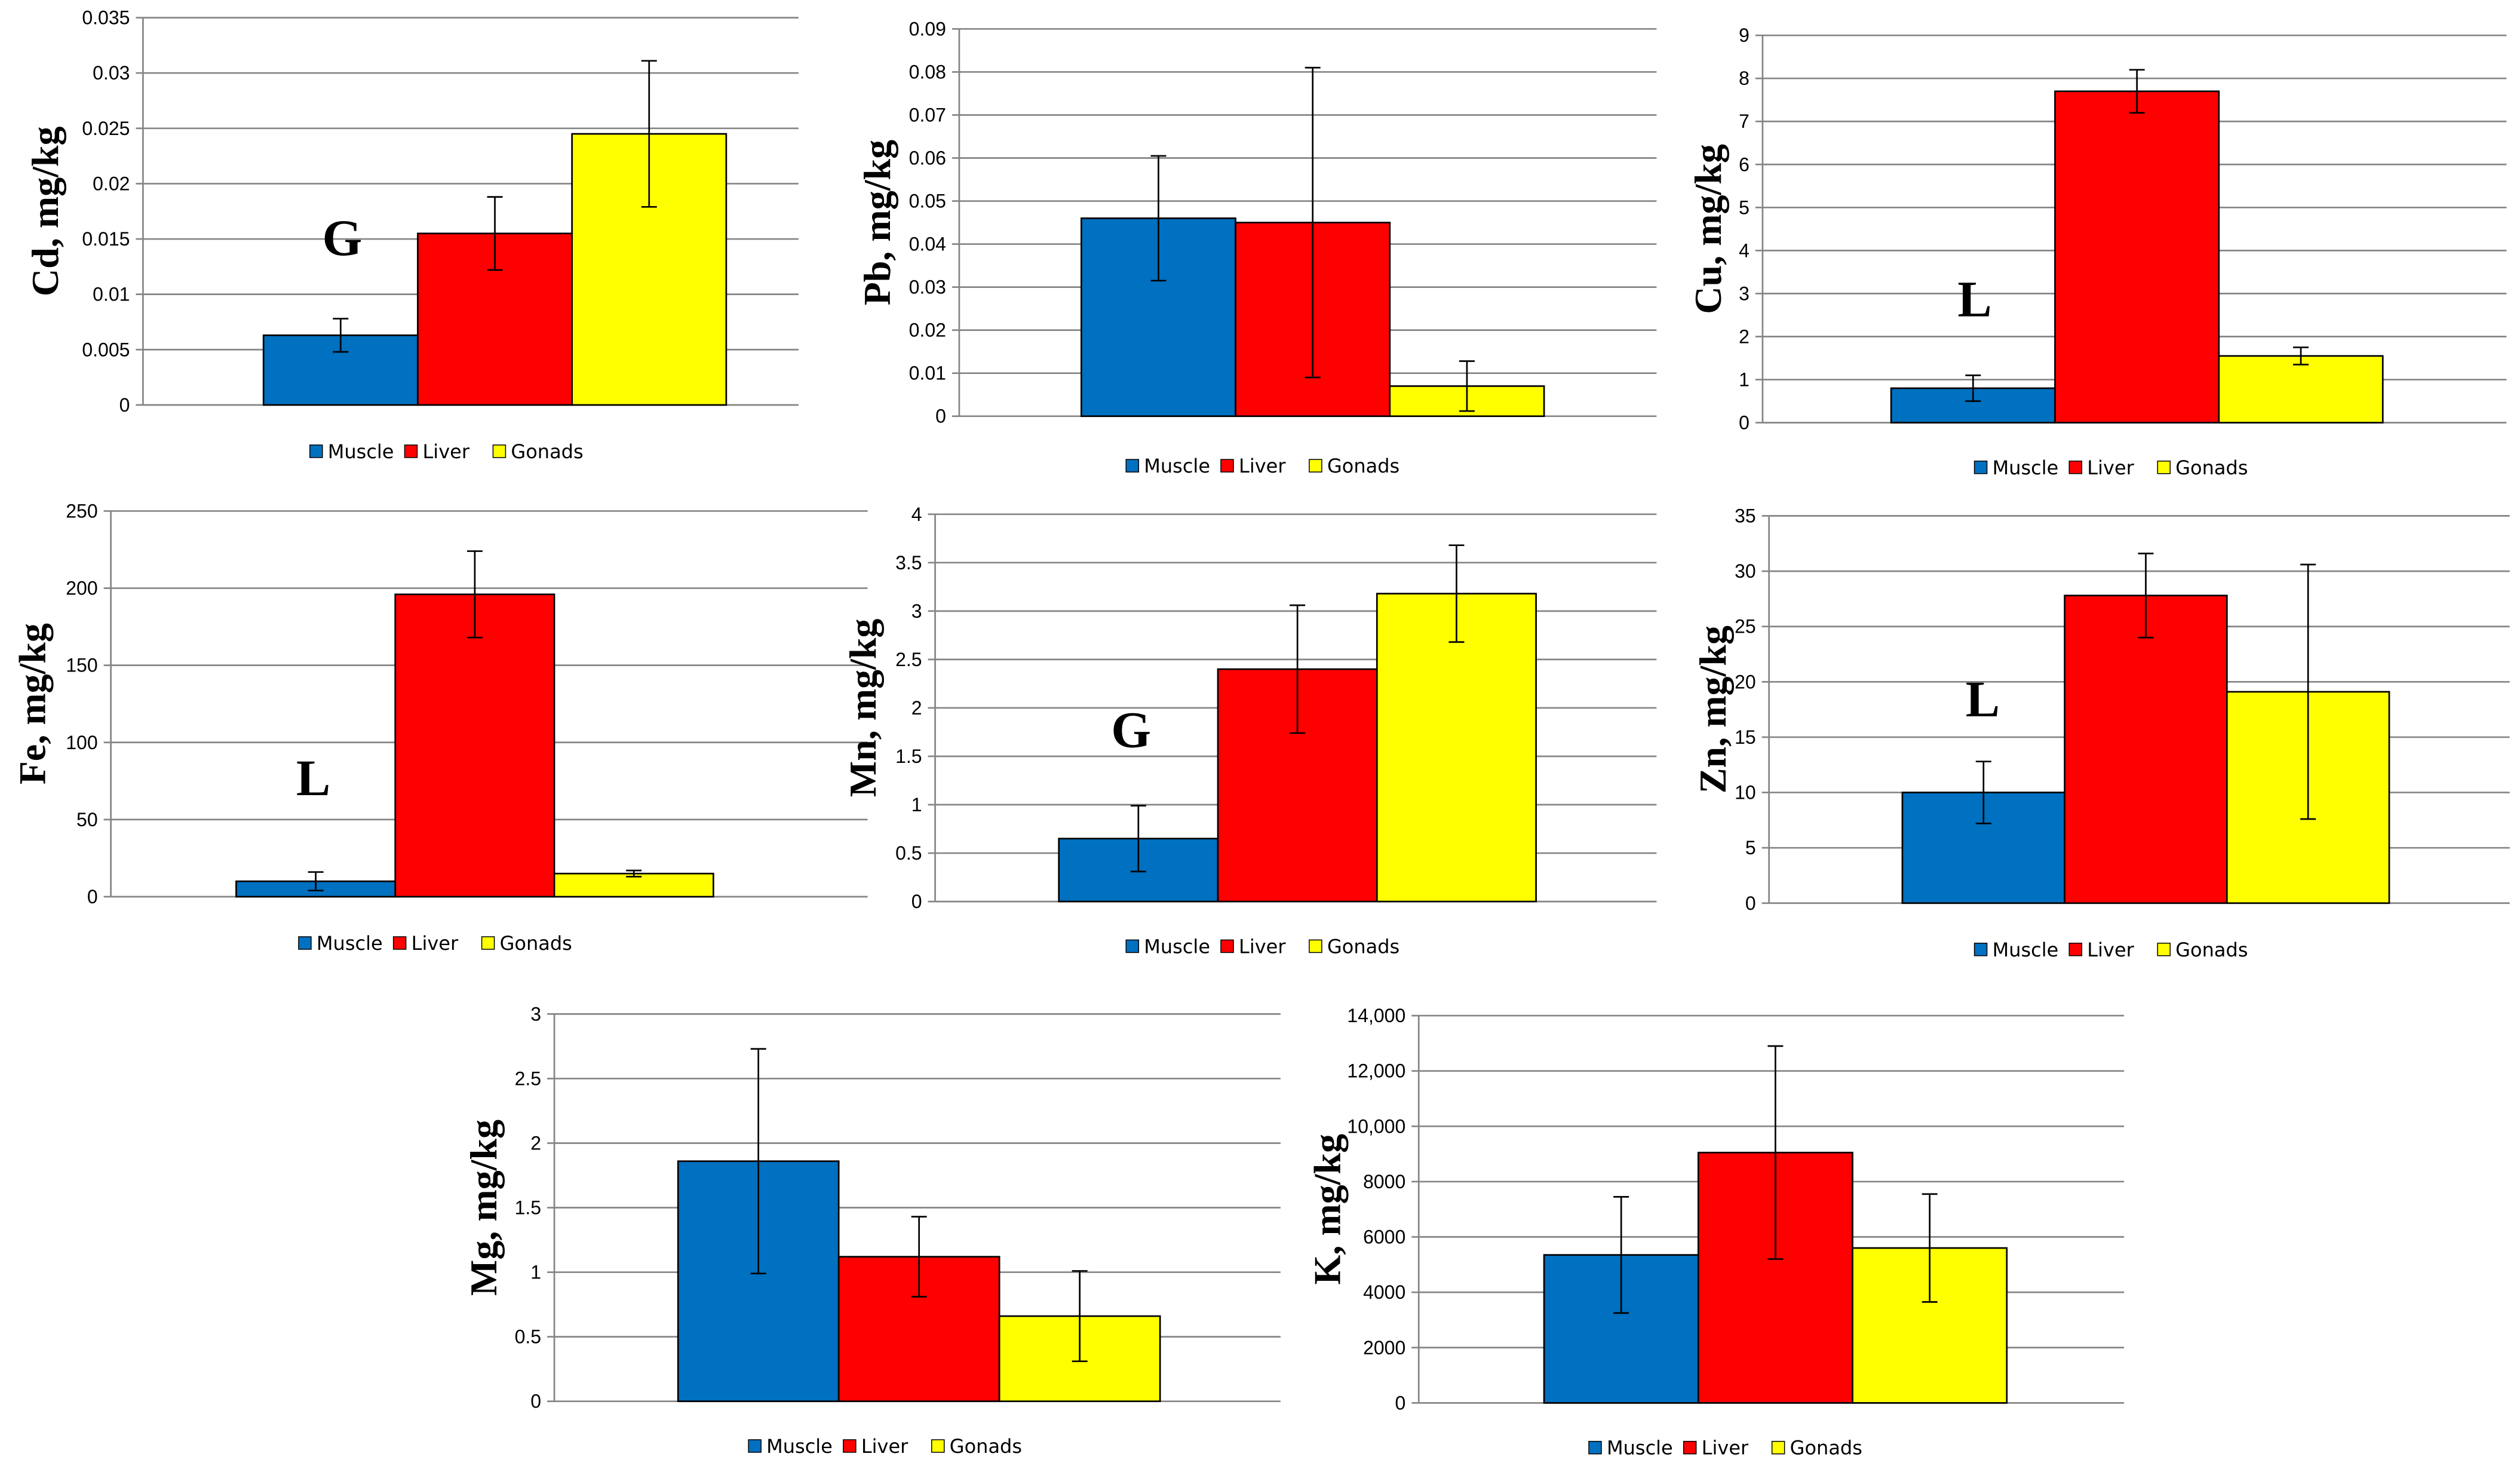  I want to click on y-tick-label: 0.5, so click(908, 853).